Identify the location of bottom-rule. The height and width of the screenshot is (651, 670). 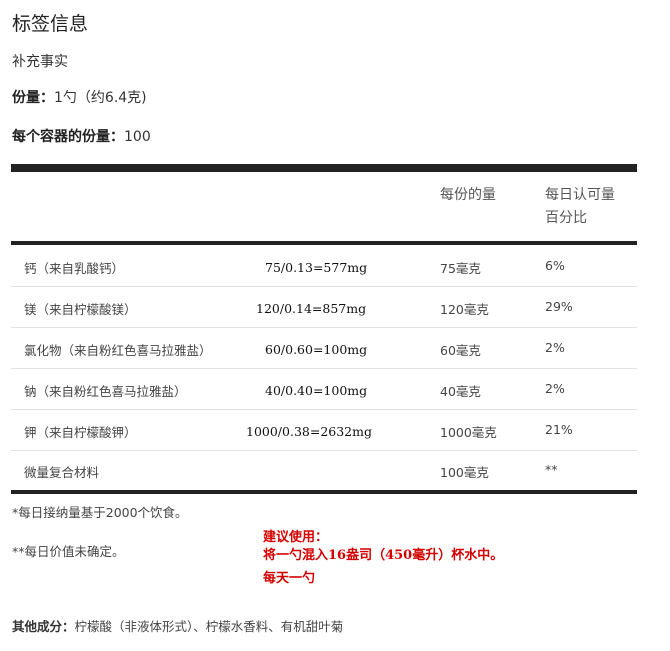
(324, 492).